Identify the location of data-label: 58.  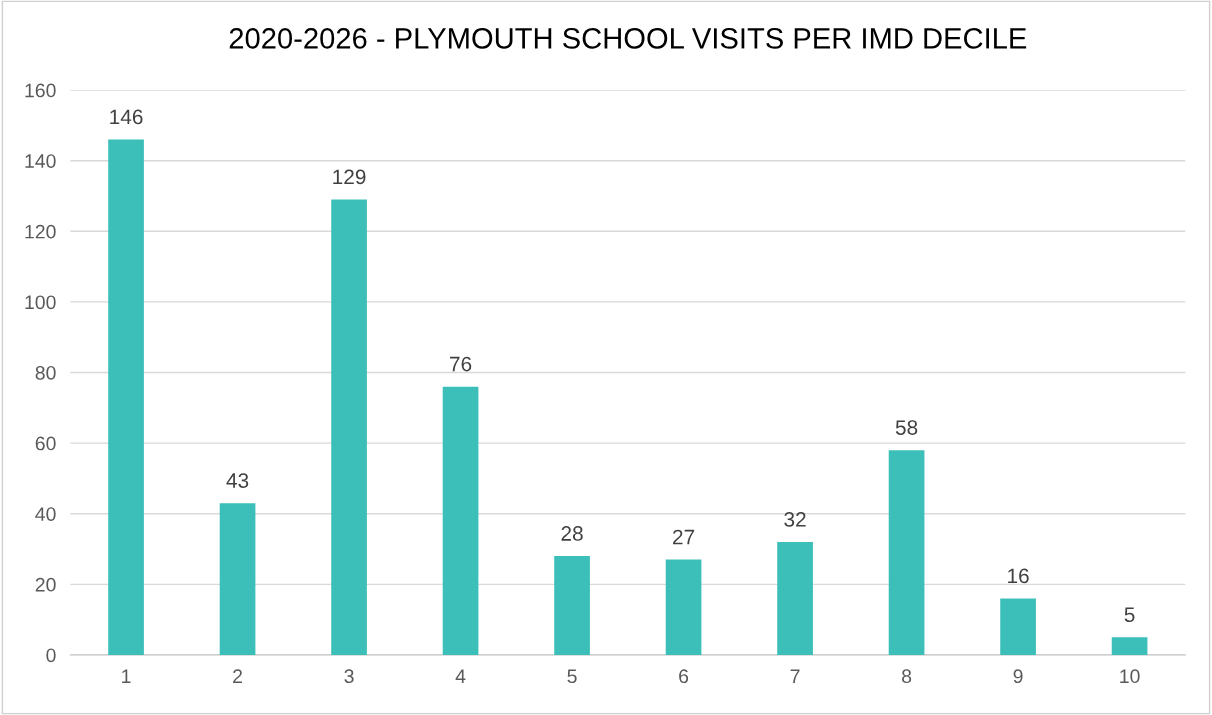
(906, 427).